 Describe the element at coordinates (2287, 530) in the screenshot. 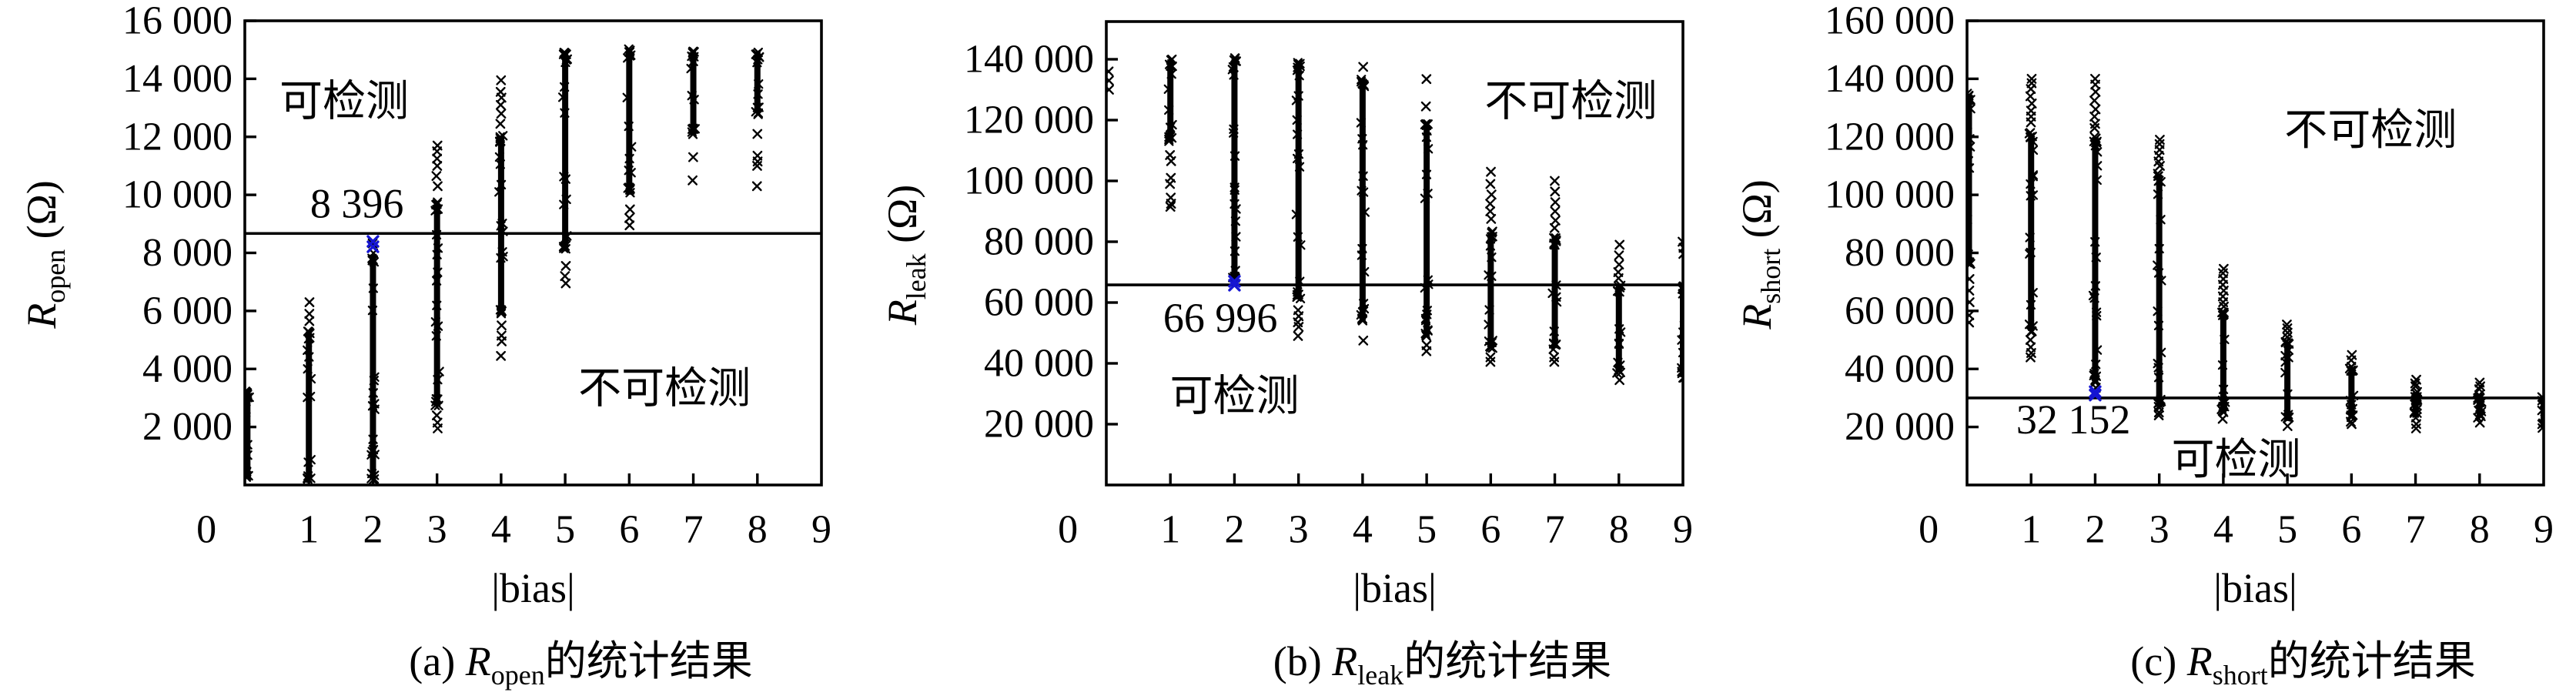

I see `x-tick-label: 5` at that location.